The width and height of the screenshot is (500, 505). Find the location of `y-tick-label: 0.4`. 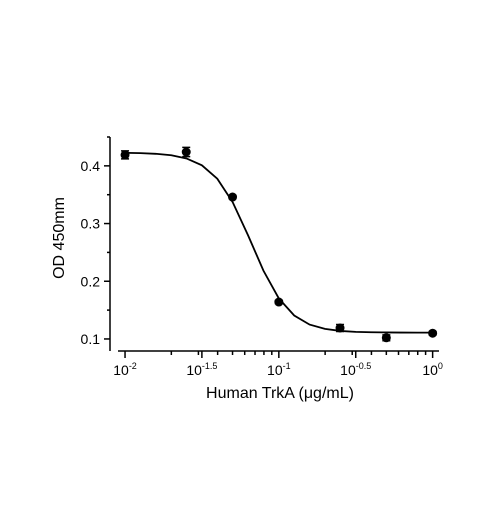

y-tick-label: 0.4 is located at coordinates (91, 166).